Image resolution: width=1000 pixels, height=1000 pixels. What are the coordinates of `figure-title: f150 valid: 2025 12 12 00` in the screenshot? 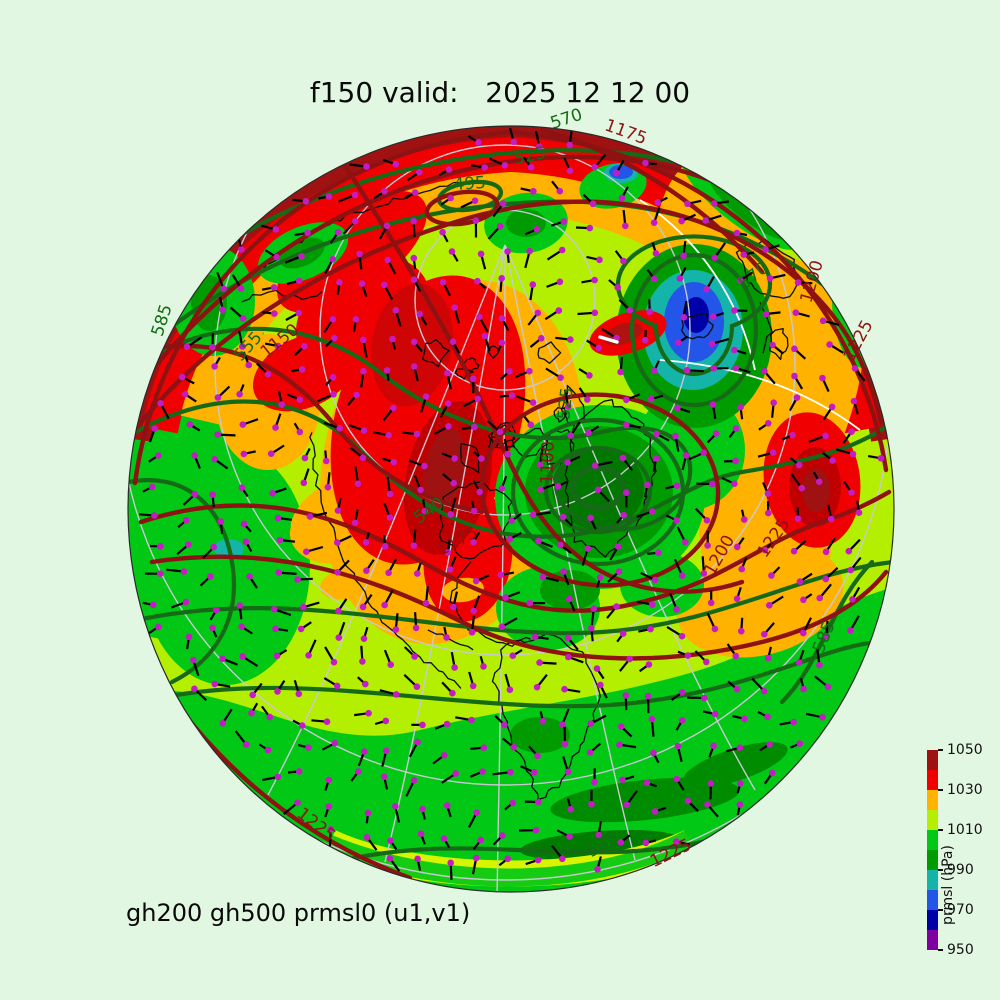 It's located at (500, 92).